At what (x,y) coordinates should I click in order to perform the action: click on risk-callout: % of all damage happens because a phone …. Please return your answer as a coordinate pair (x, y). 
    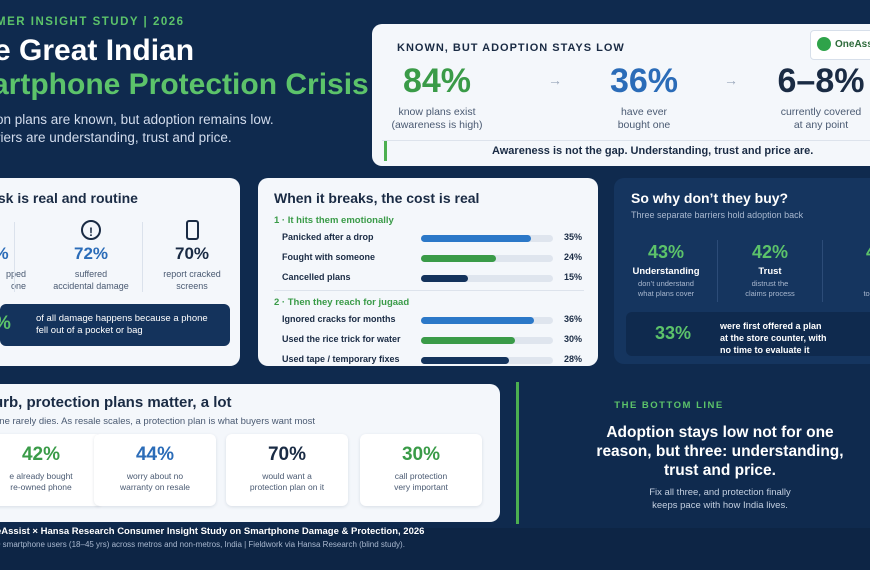
    Looking at the image, I should click on (115, 325).